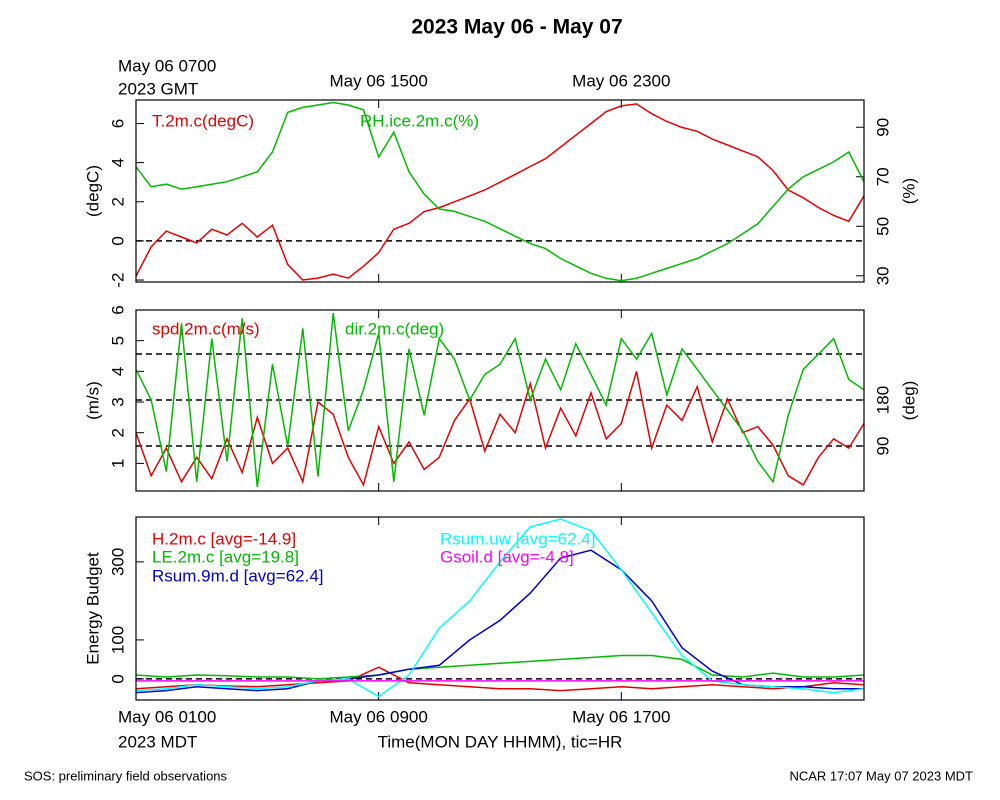 This screenshot has height=800, width=1000. I want to click on chart-title: 2023 May 06 - May 07, so click(516, 27).